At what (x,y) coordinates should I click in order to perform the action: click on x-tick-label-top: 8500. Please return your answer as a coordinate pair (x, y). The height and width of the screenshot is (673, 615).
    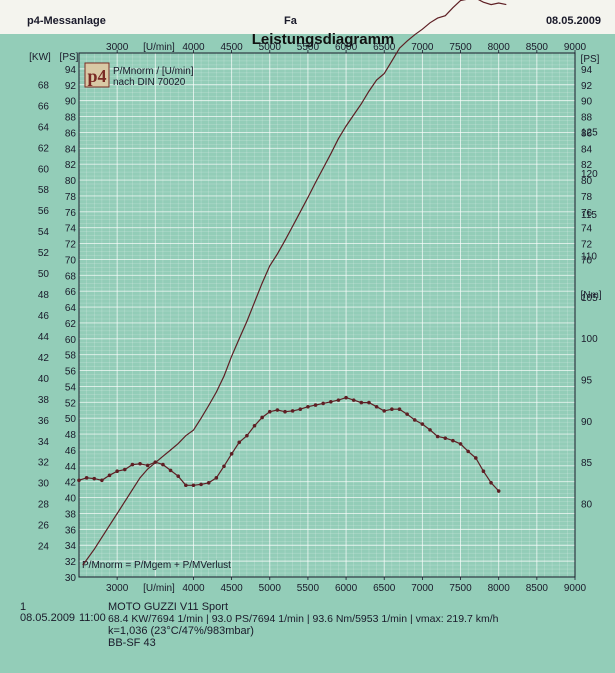
    Looking at the image, I should click on (537, 47).